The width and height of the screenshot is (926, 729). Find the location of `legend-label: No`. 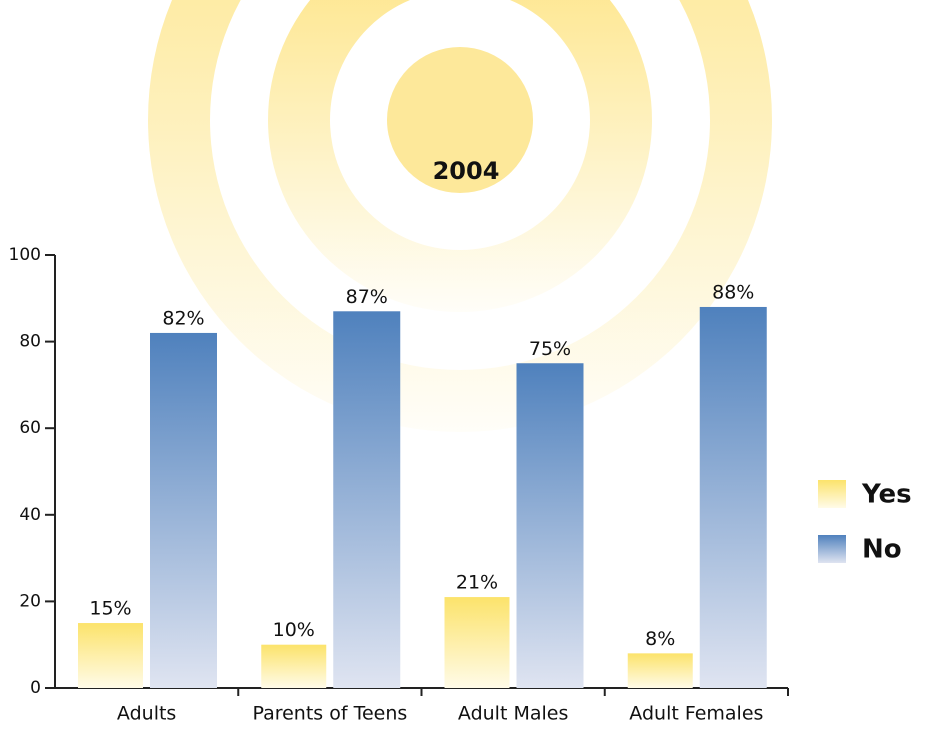

legend-label: No is located at coordinates (882, 550).